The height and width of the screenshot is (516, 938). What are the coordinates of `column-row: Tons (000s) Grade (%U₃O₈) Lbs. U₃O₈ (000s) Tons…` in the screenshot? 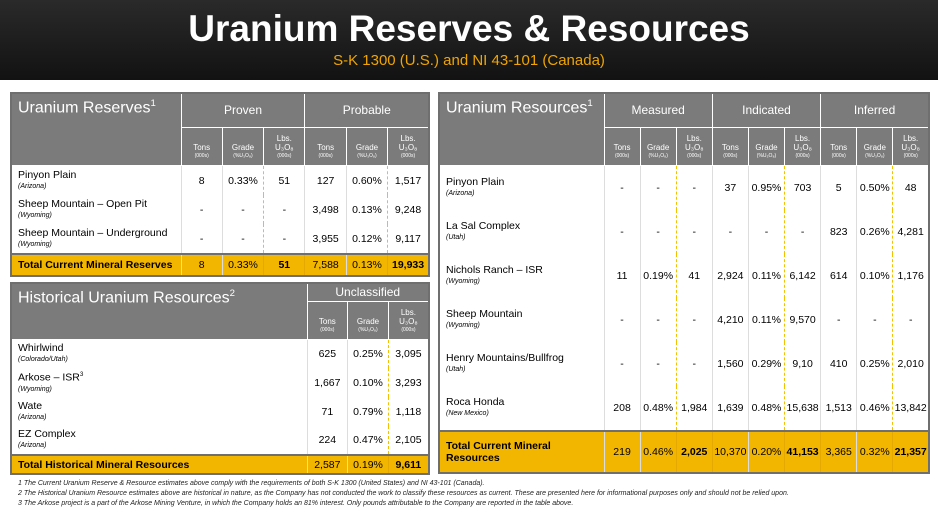 It's located at (684, 146).